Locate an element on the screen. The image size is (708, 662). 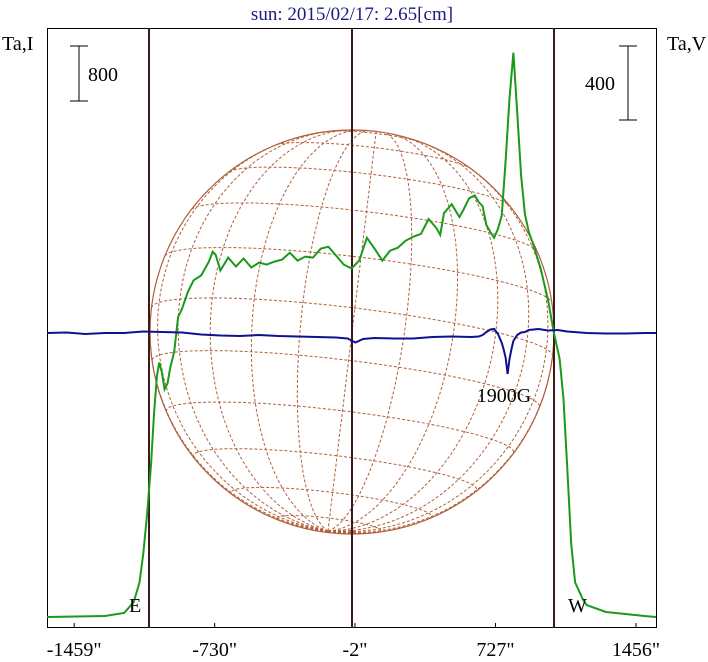
chart-title: sun: 2015/02/17: 2.65[cm] is located at coordinates (352, 14).